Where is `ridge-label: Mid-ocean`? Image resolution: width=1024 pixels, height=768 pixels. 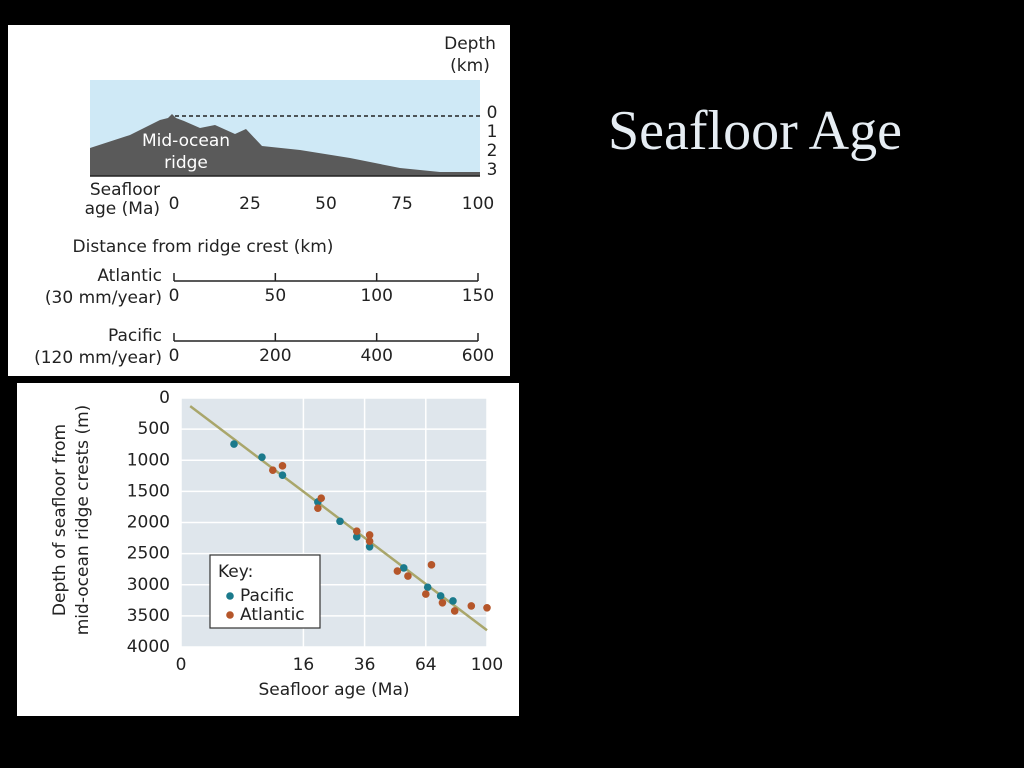
ridge-label: Mid-ocean is located at coordinates (186, 141).